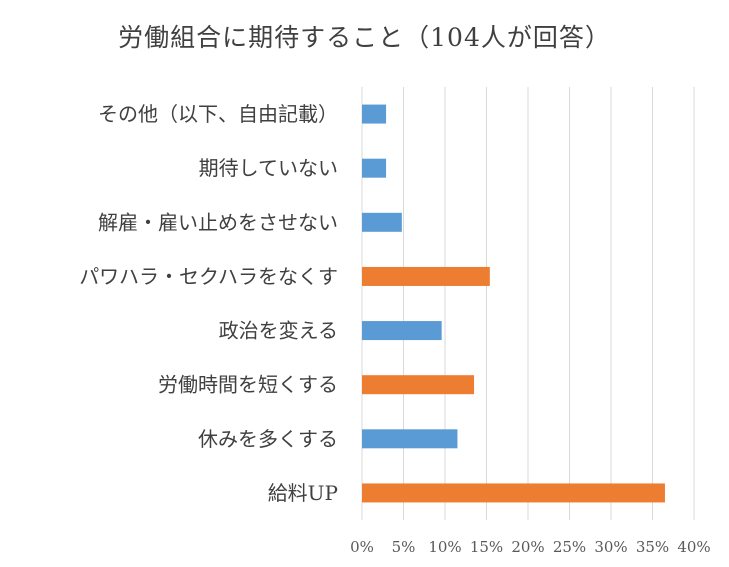  I want to click on x-tick-label: 0%, so click(362, 547).